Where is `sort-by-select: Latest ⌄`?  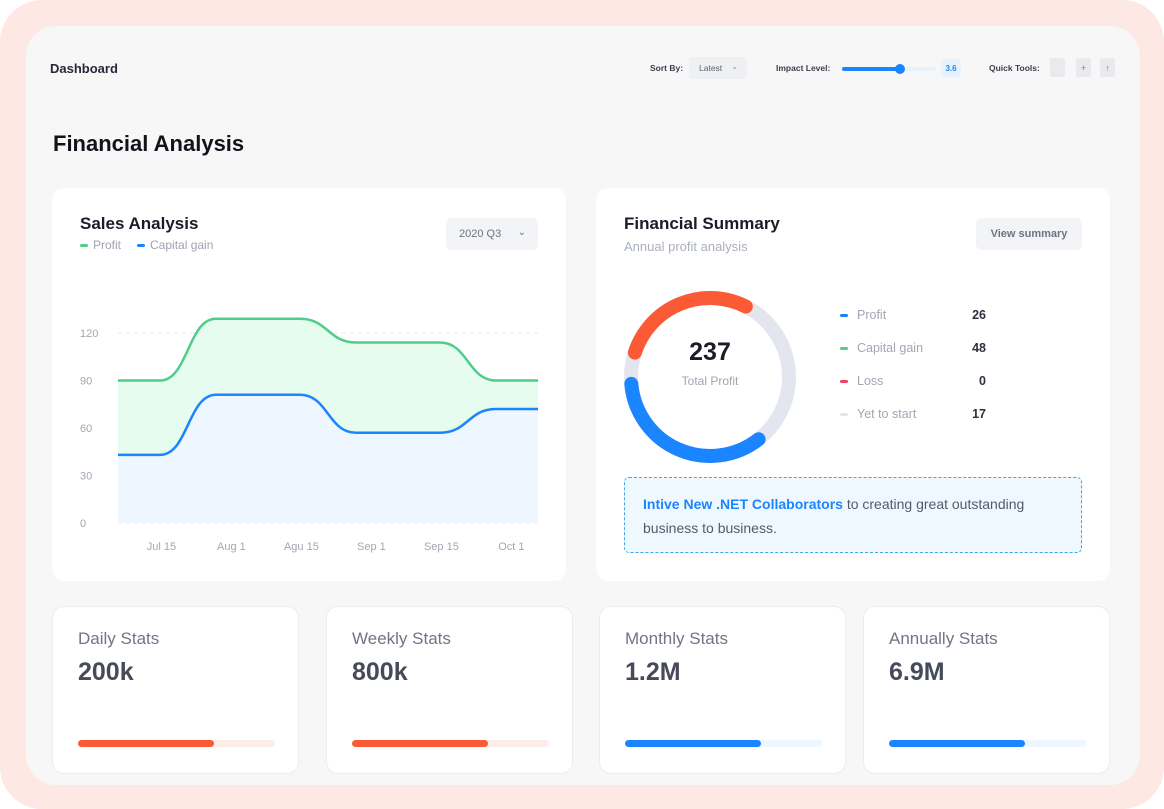 sort-by-select: Latest ⌄ is located at coordinates (718, 68).